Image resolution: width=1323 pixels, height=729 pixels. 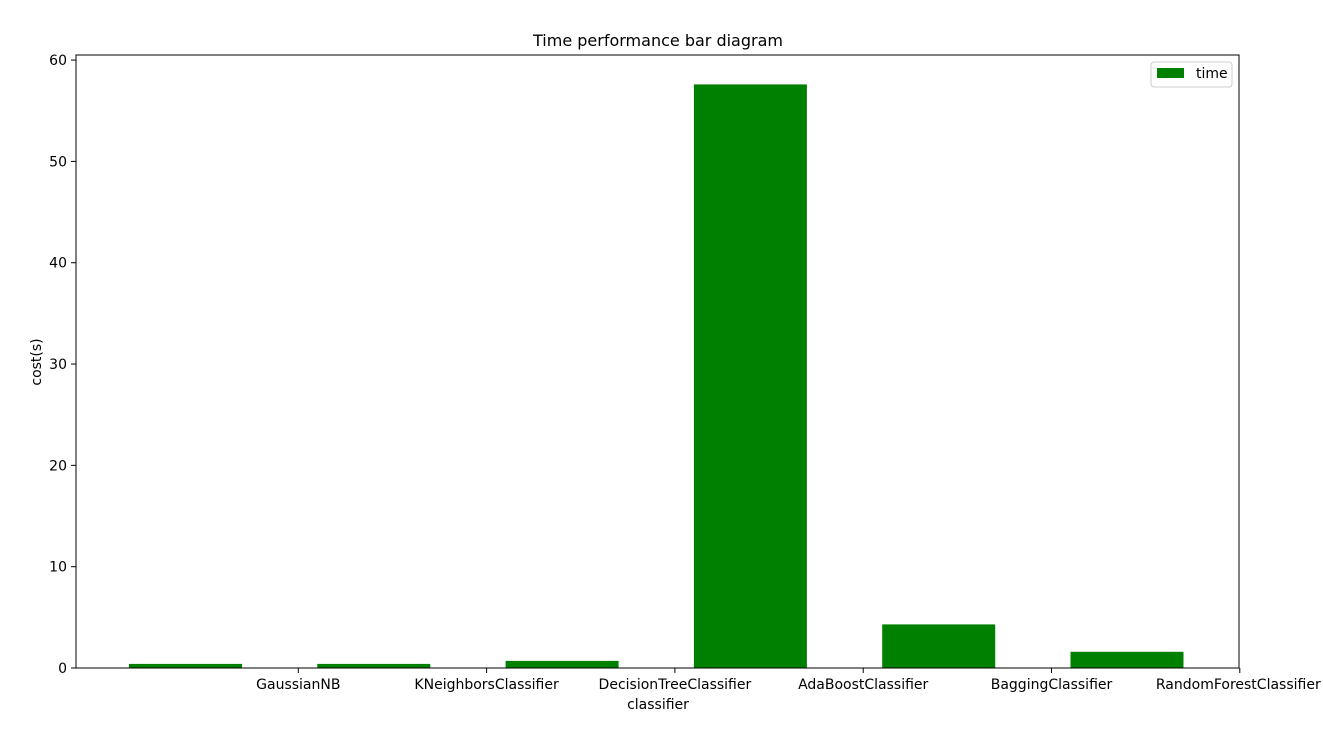 What do you see at coordinates (1212, 74) in the screenshot?
I see `legend-label: time` at bounding box center [1212, 74].